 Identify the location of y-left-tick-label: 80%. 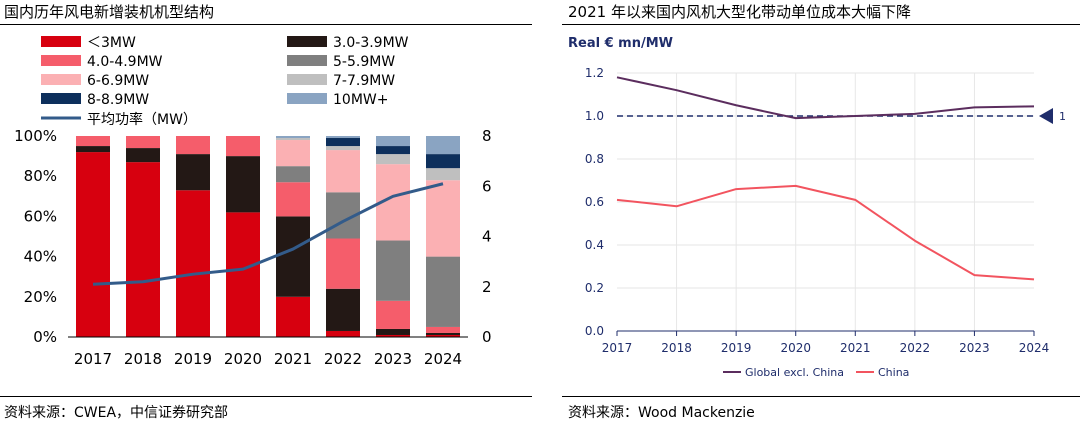
(40, 176).